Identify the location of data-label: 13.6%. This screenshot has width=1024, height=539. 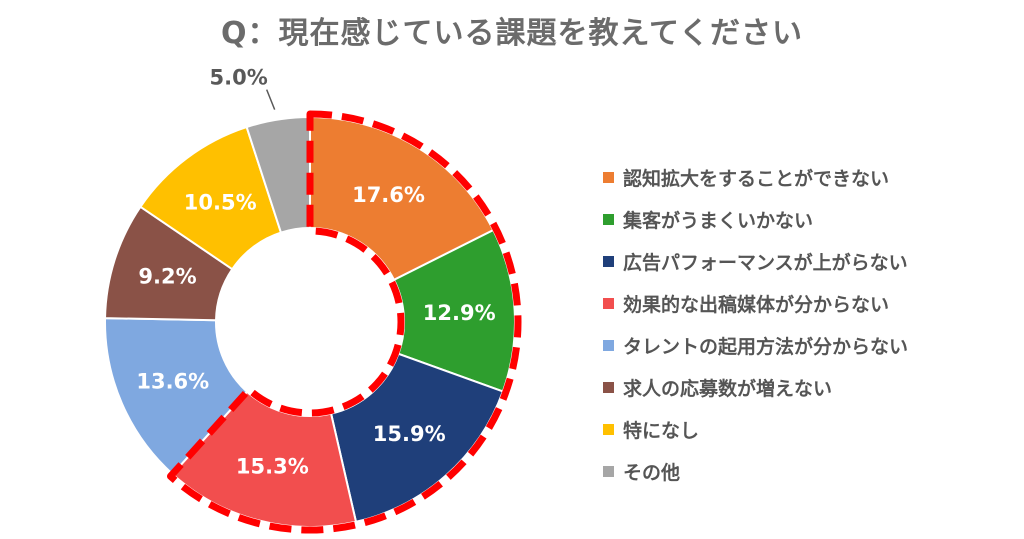
(172, 381).